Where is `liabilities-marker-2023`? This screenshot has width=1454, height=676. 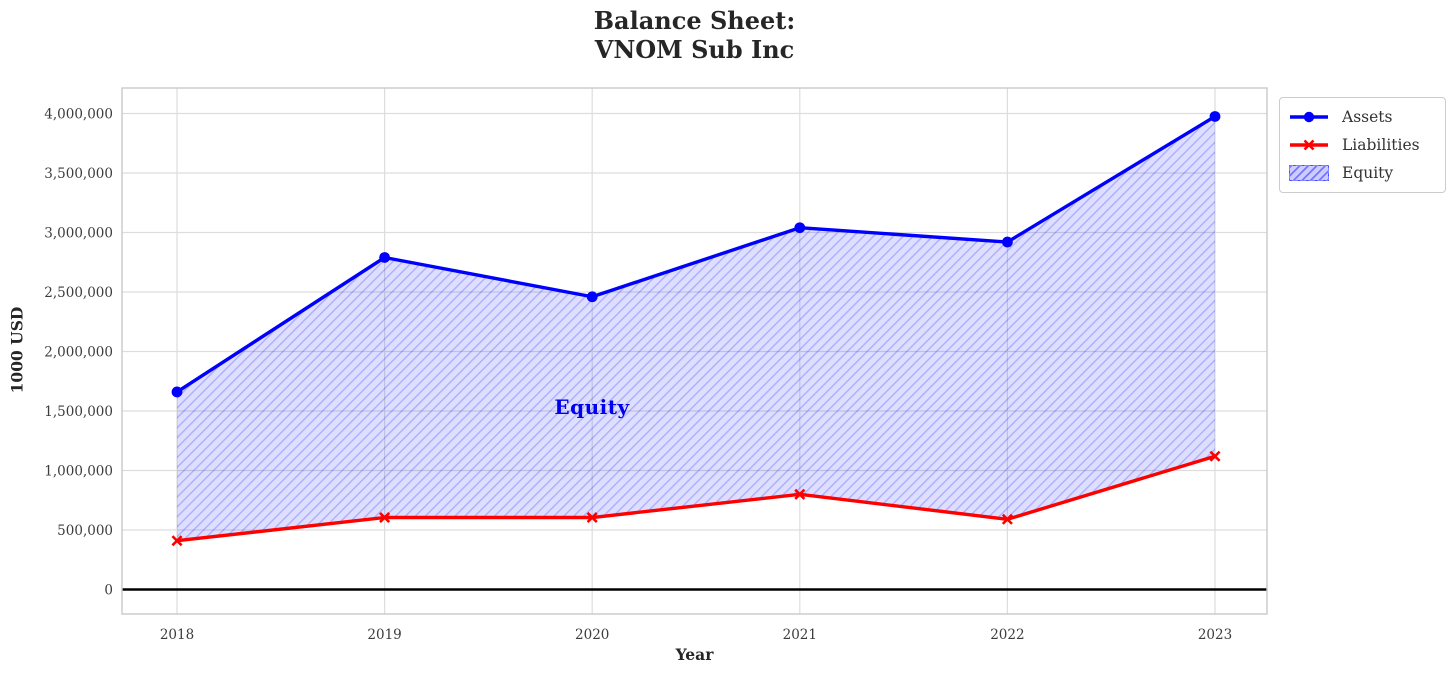
liabilities-marker-2023 is located at coordinates (1215, 456).